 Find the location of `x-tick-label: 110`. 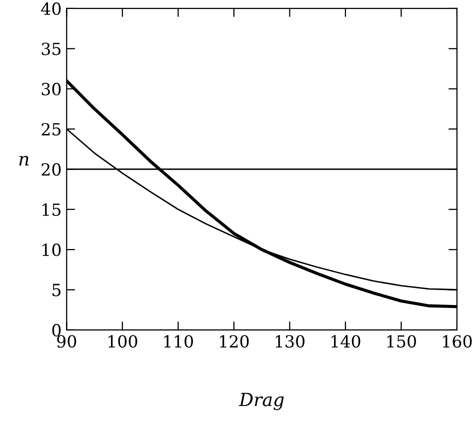

x-tick-label: 110 is located at coordinates (178, 341).